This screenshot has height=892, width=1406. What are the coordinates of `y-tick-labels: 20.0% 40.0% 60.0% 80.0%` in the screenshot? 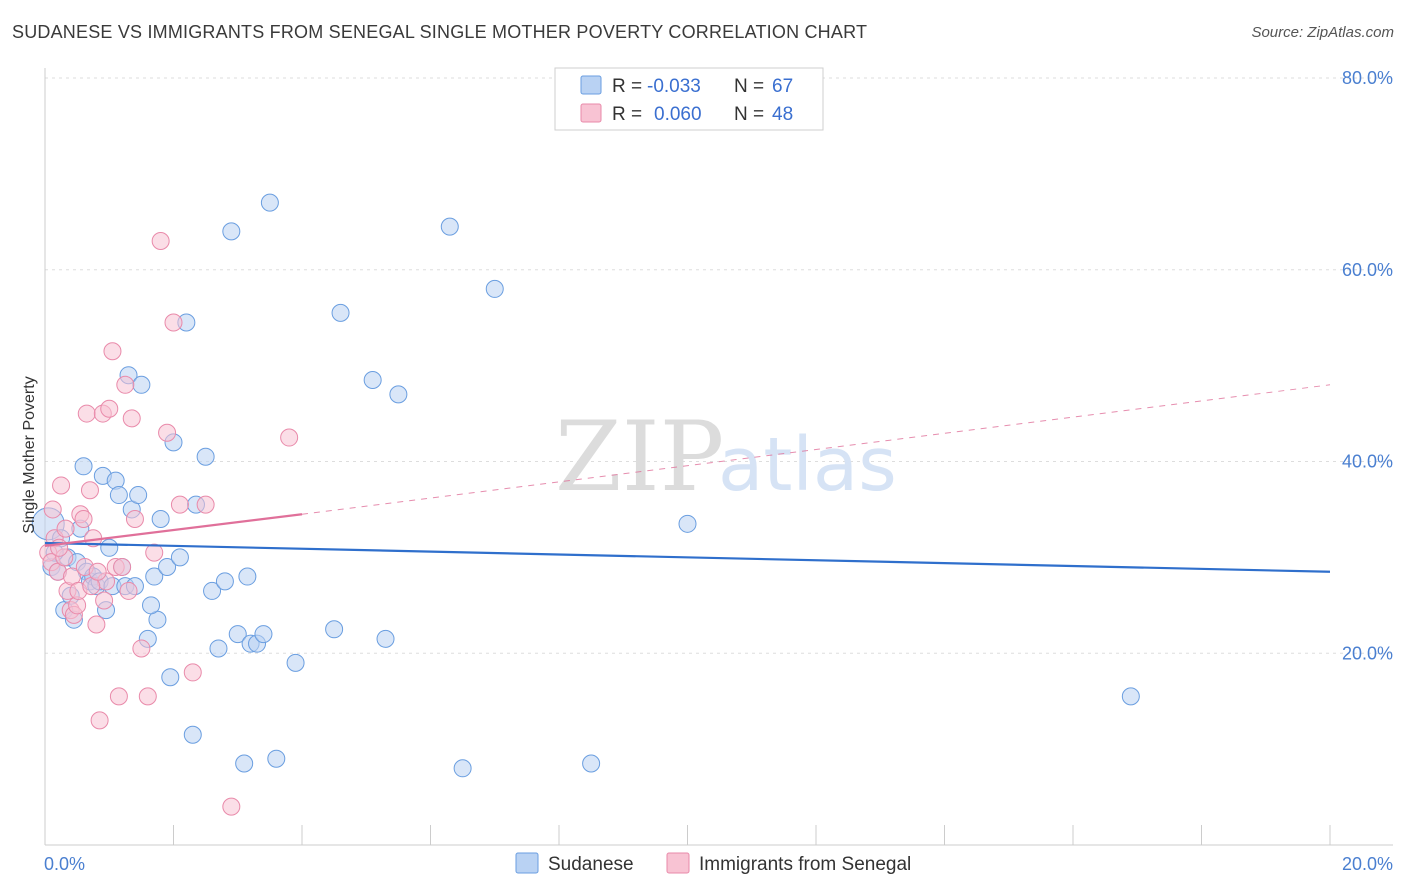 It's located at (1367, 365).